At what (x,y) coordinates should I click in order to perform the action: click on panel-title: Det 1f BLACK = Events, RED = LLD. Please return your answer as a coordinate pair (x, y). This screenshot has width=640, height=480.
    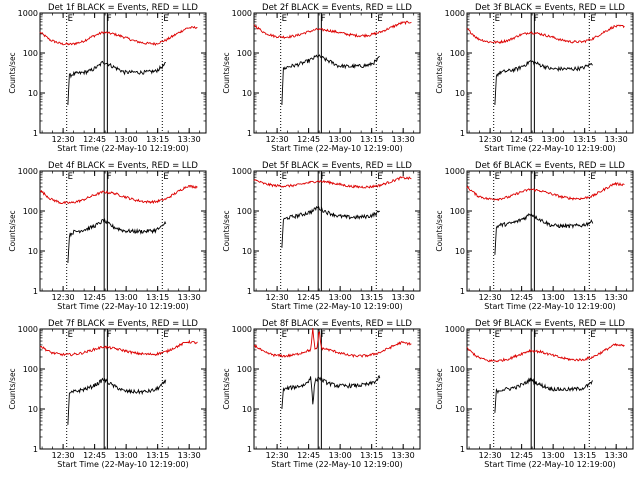
    Looking at the image, I should click on (123, 8).